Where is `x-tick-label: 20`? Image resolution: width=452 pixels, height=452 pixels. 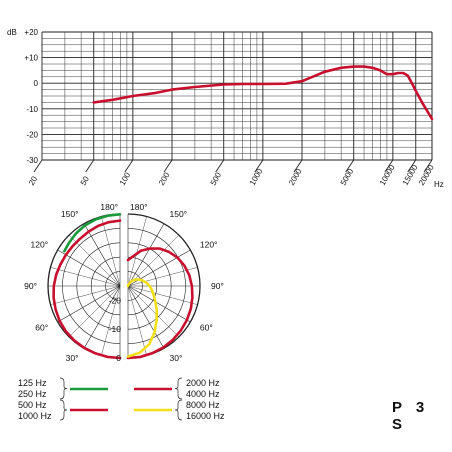 x-tick-label: 20 is located at coordinates (33, 180).